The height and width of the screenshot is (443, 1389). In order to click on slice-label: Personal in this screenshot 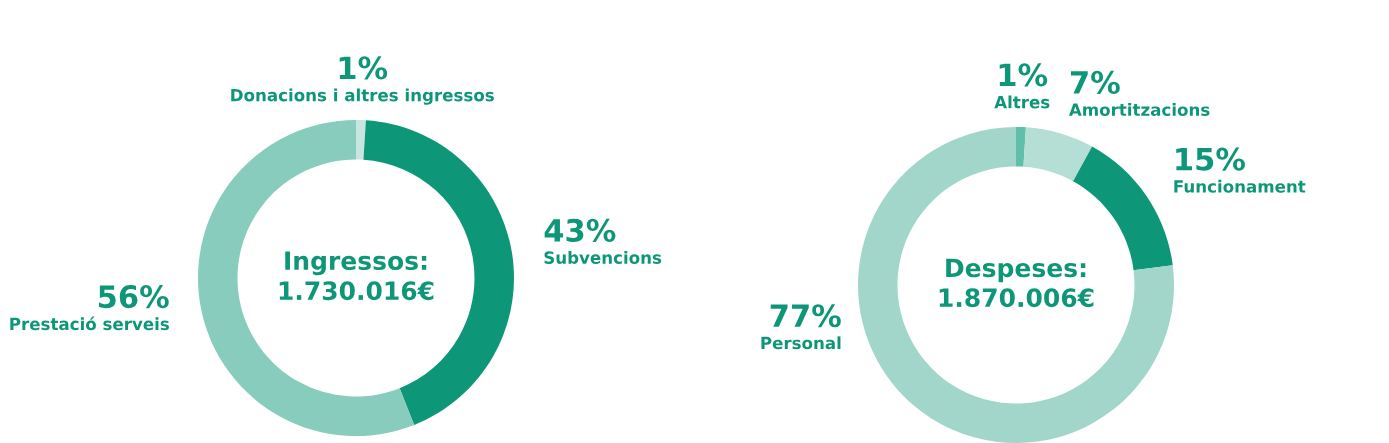, I will do `click(801, 343)`.